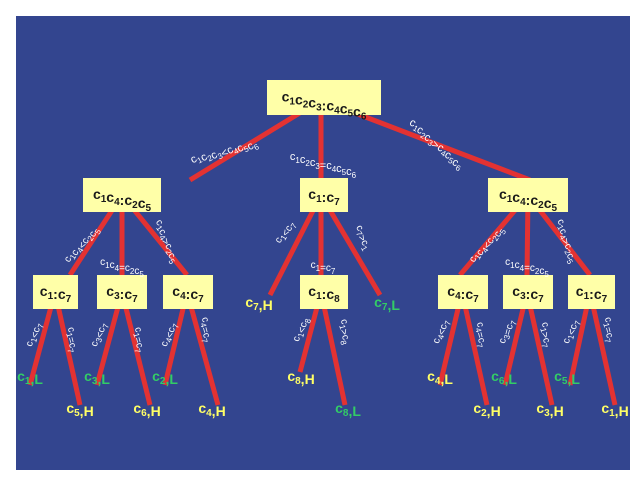 The height and width of the screenshot is (480, 640). What do you see at coordinates (79, 409) in the screenshot?
I see `leaf-c5H: c5,H` at bounding box center [79, 409].